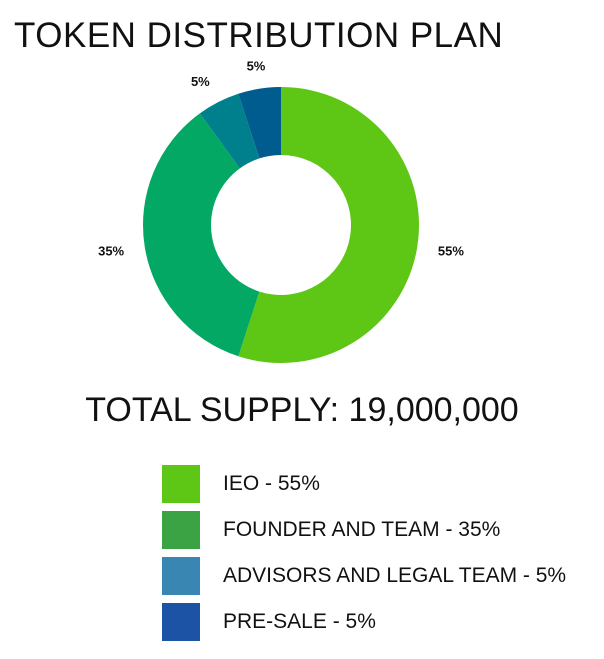 The height and width of the screenshot is (659, 604). Describe the element at coordinates (181, 576) in the screenshot. I see `legend-swatch-advisors-and-legal-team` at that location.